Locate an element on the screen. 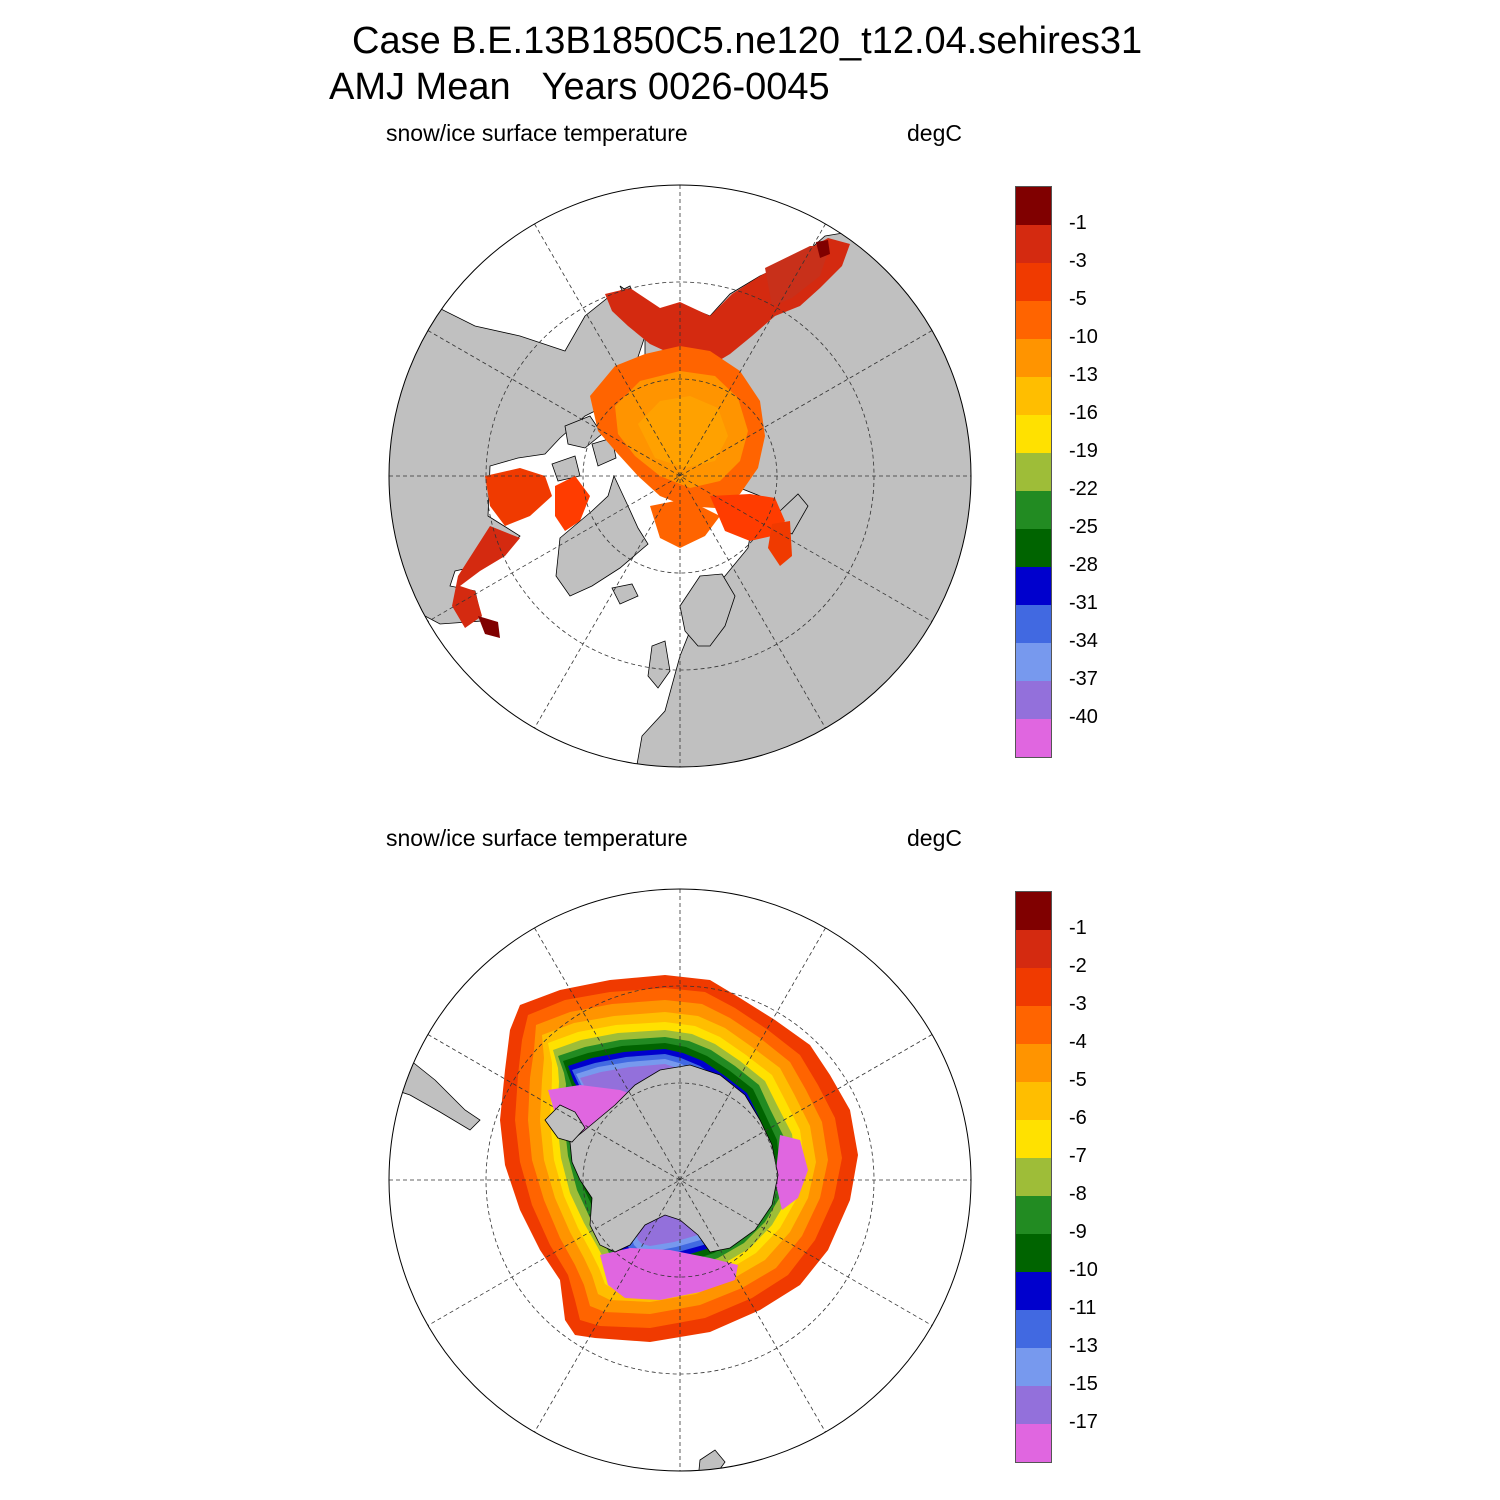 The width and height of the screenshot is (1500, 1500). south-colorbar-tick-label: -5 is located at coordinates (1078, 1080).